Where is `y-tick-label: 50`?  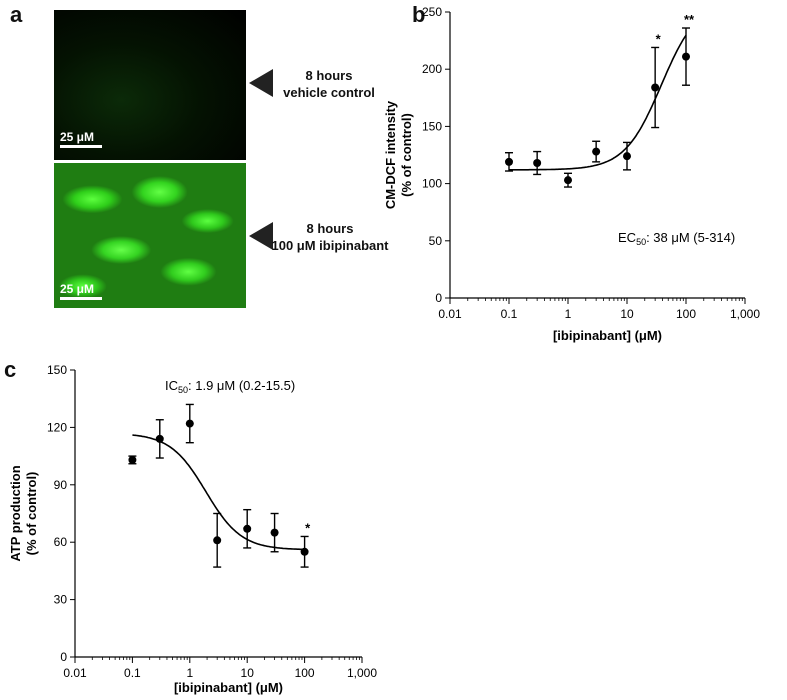 y-tick-label: 50 is located at coordinates (436, 241).